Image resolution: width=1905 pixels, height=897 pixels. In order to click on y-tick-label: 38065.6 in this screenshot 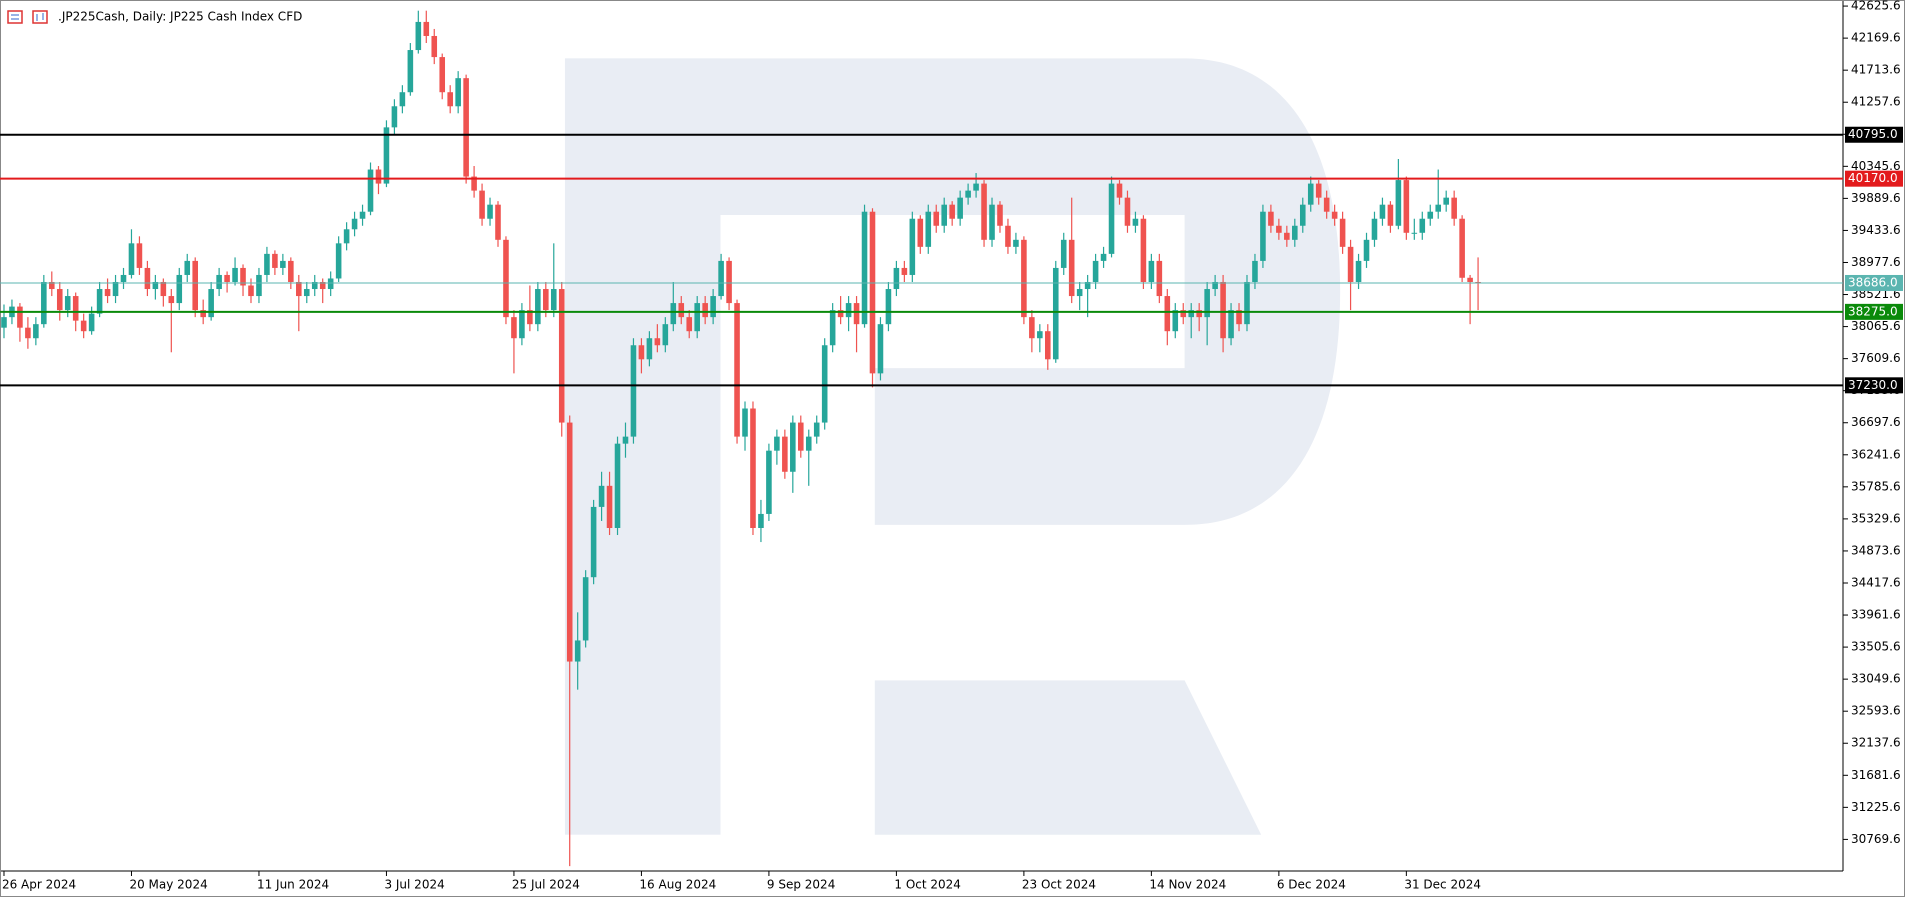, I will do `click(1876, 326)`.